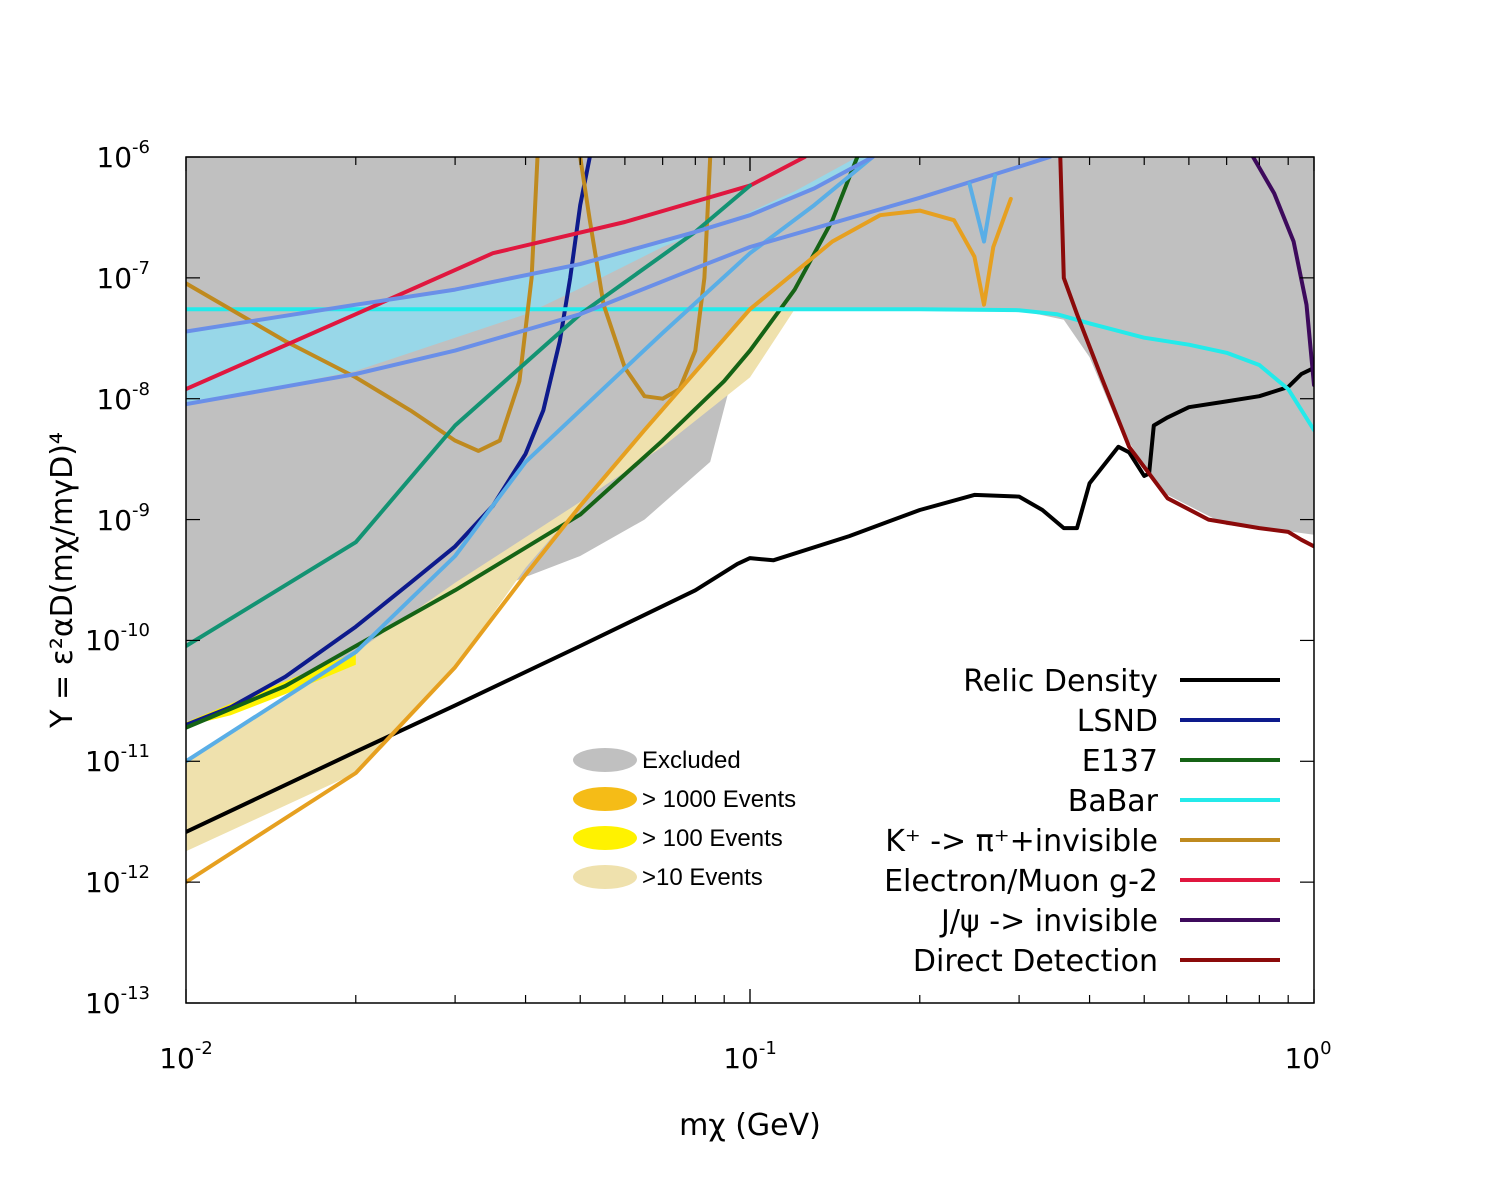 Image resolution: width=1500 pixels, height=1200 pixels. What do you see at coordinates (1060, 681) in the screenshot?
I see `legend-label-relic-density: Relic Density` at bounding box center [1060, 681].